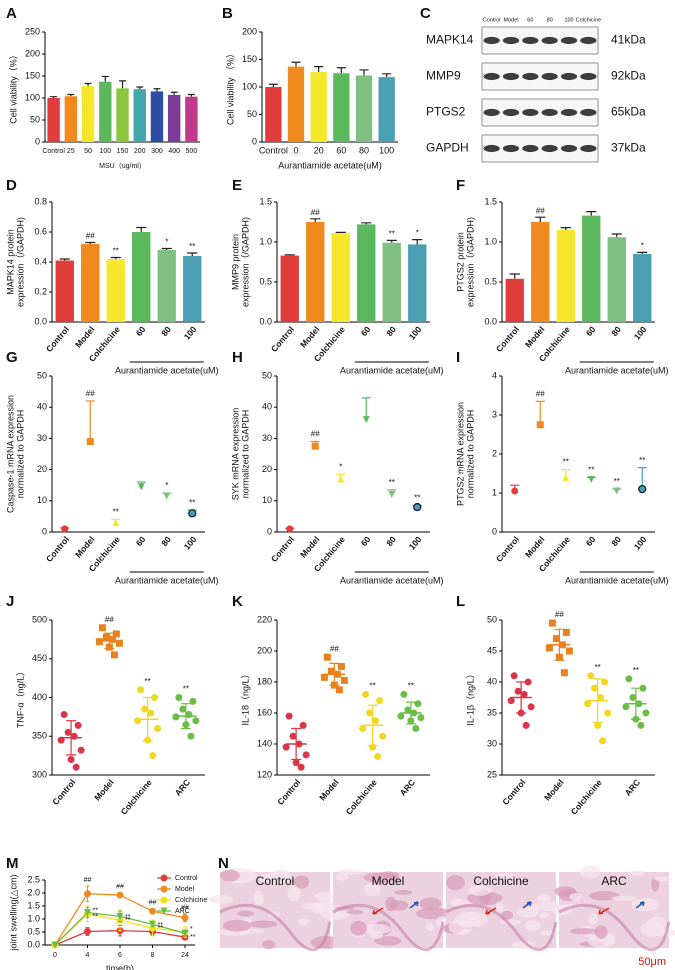 This screenshot has height=970, width=675. Describe the element at coordinates (652, 962) in the screenshot. I see `scale-bar-label: 50μm` at that location.